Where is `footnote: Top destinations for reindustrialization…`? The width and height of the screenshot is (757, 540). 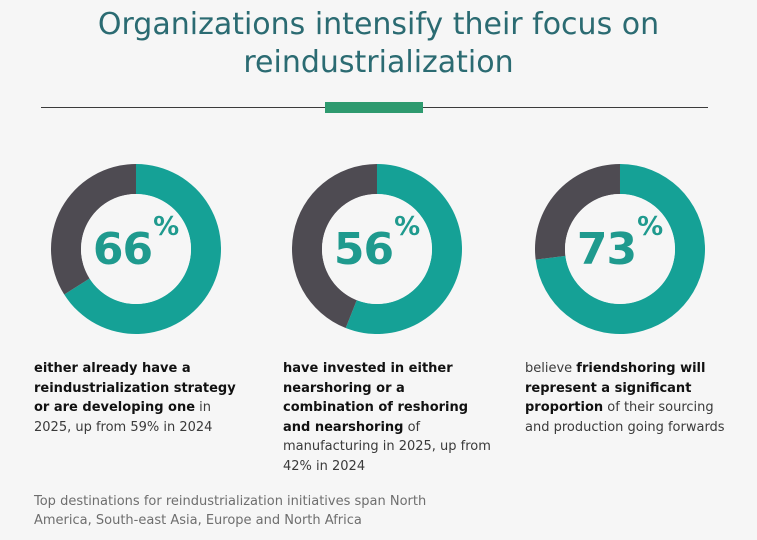 footnote: Top destinations for reindustrialization… is located at coordinates (230, 511).